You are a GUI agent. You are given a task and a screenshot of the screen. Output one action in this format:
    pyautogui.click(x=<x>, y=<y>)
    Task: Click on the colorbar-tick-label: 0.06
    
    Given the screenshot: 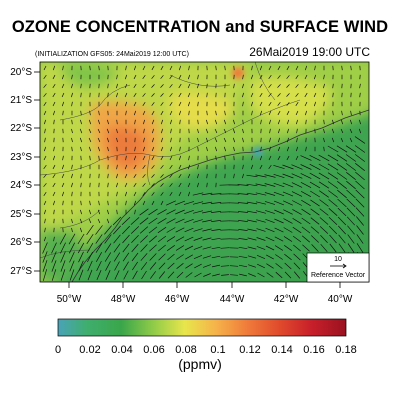 What is the action you would take?
    pyautogui.click(x=153, y=350)
    